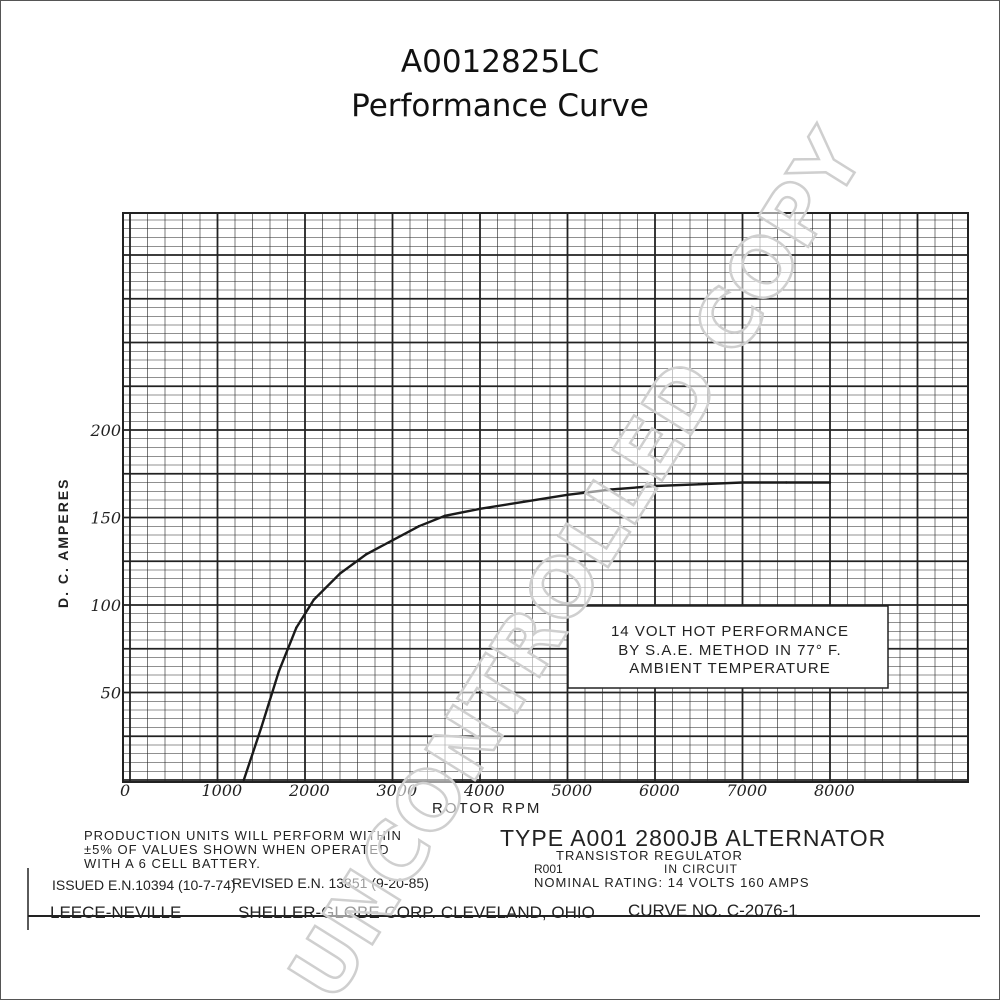 The height and width of the screenshot is (1000, 1000). I want to click on production-note-line-2: ±5% OF VALUES SHOWN WHEN OPERATED, so click(236, 849).